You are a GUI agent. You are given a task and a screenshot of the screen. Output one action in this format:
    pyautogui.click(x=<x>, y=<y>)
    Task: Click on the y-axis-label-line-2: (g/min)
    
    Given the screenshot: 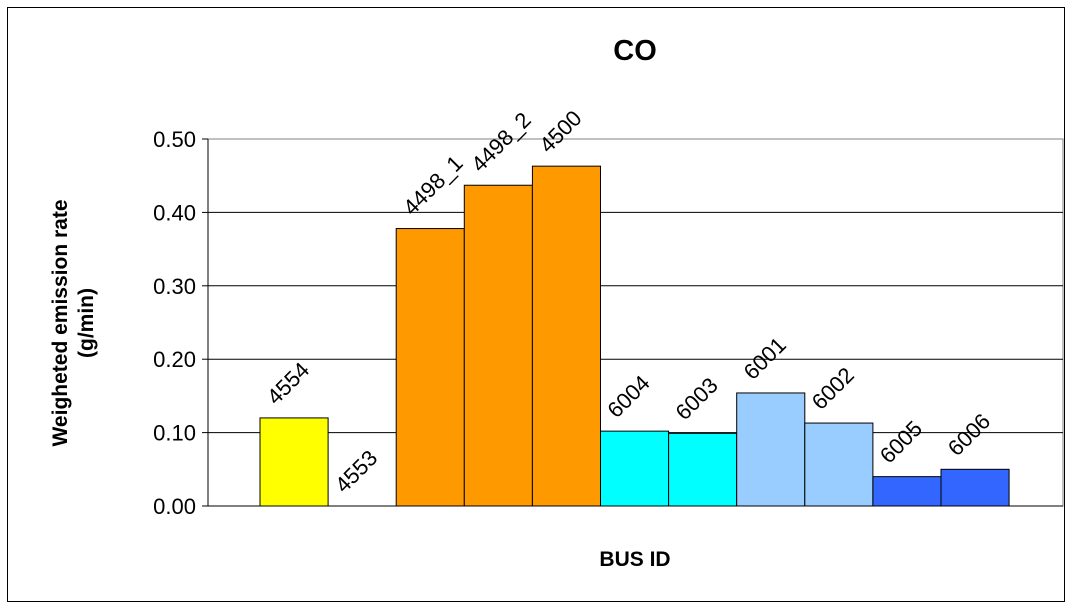 What is the action you would take?
    pyautogui.click(x=86, y=323)
    